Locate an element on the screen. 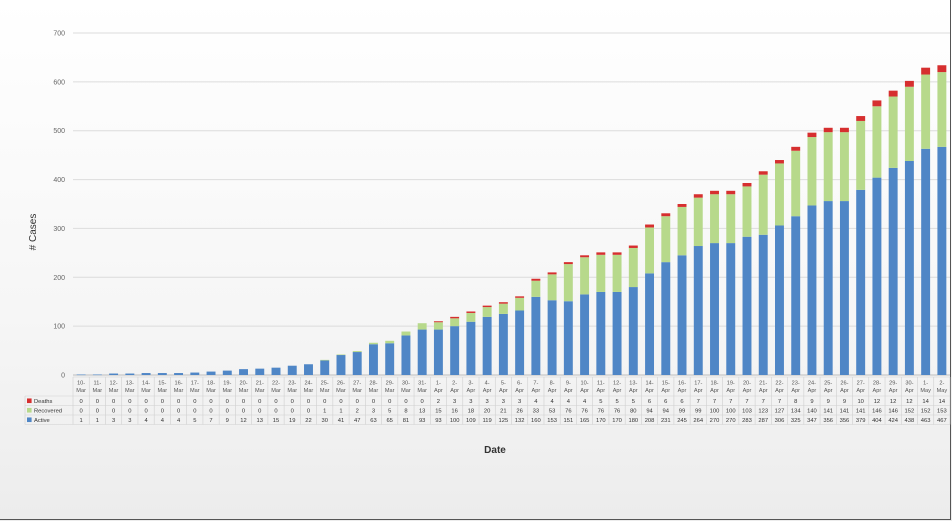 The height and width of the screenshot is (521, 952). data-label: 347 is located at coordinates (812, 421).